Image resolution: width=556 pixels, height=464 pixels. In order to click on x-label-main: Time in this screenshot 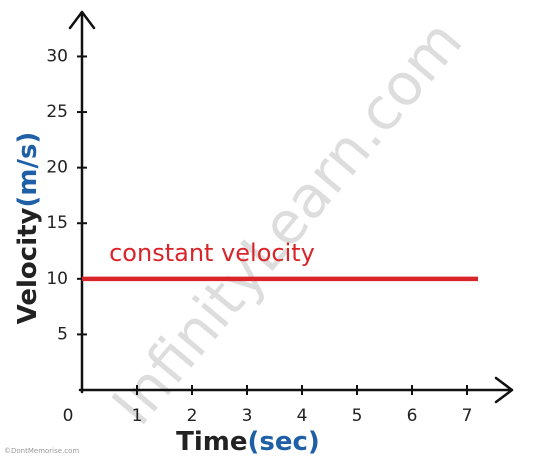, I will do `click(211, 442)`.